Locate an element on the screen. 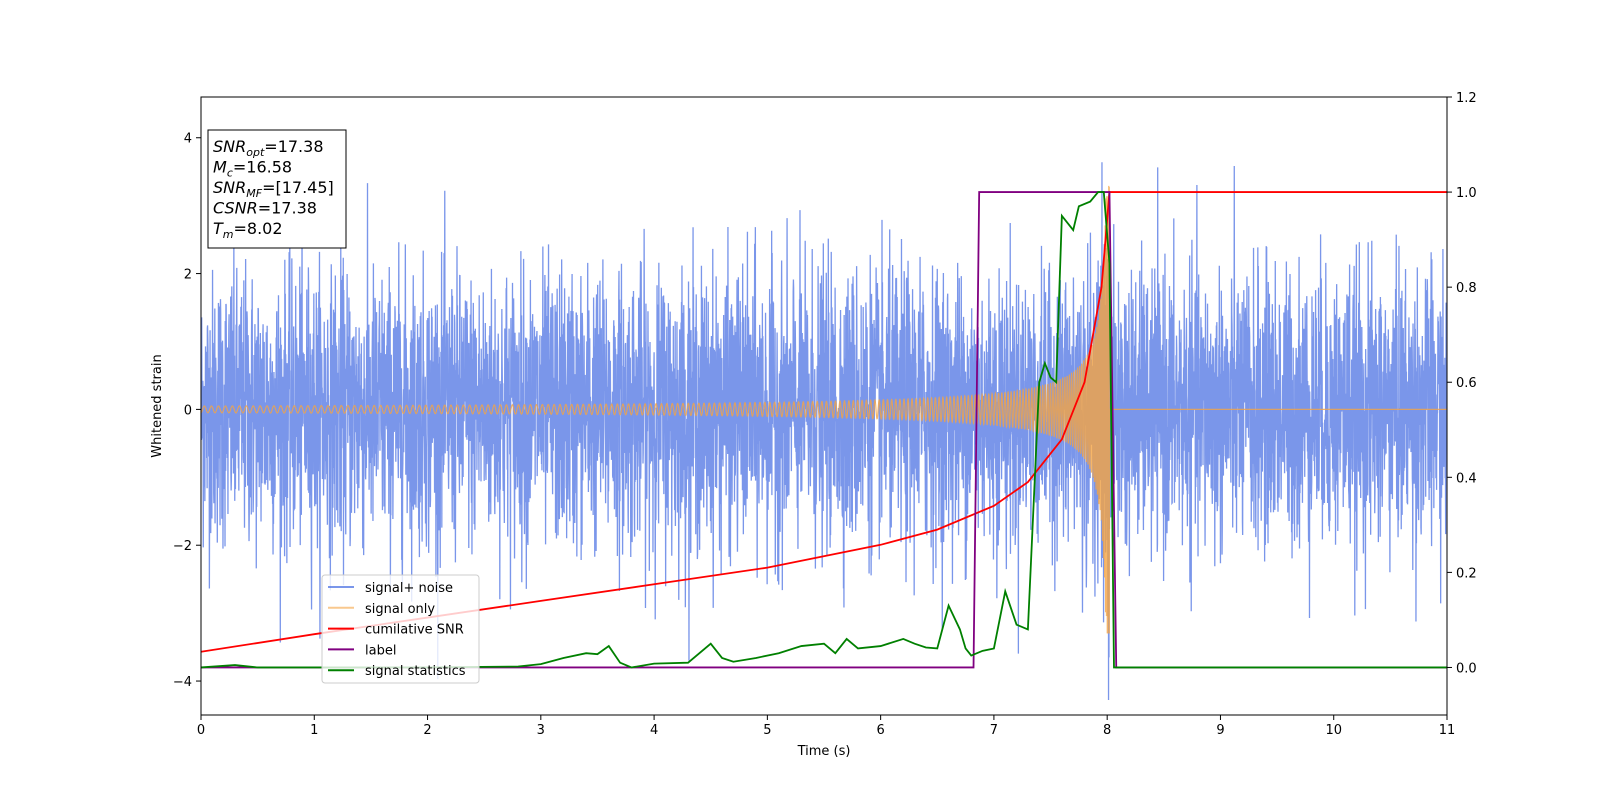  annotation-line: CSNR=17.38 is located at coordinates (265, 208).